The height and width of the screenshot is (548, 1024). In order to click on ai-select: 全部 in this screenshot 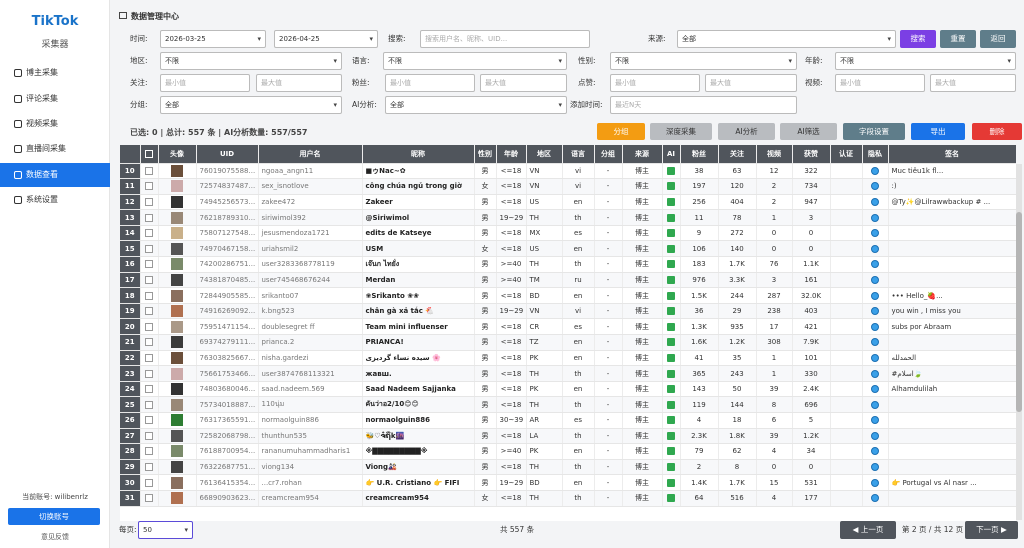, I will do `click(476, 105)`.